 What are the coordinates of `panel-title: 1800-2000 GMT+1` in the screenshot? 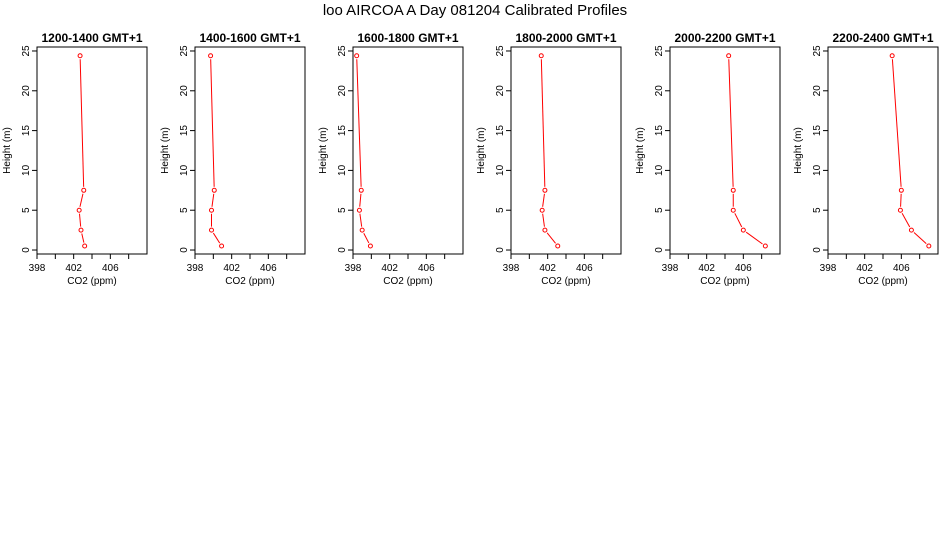 It's located at (565, 38).